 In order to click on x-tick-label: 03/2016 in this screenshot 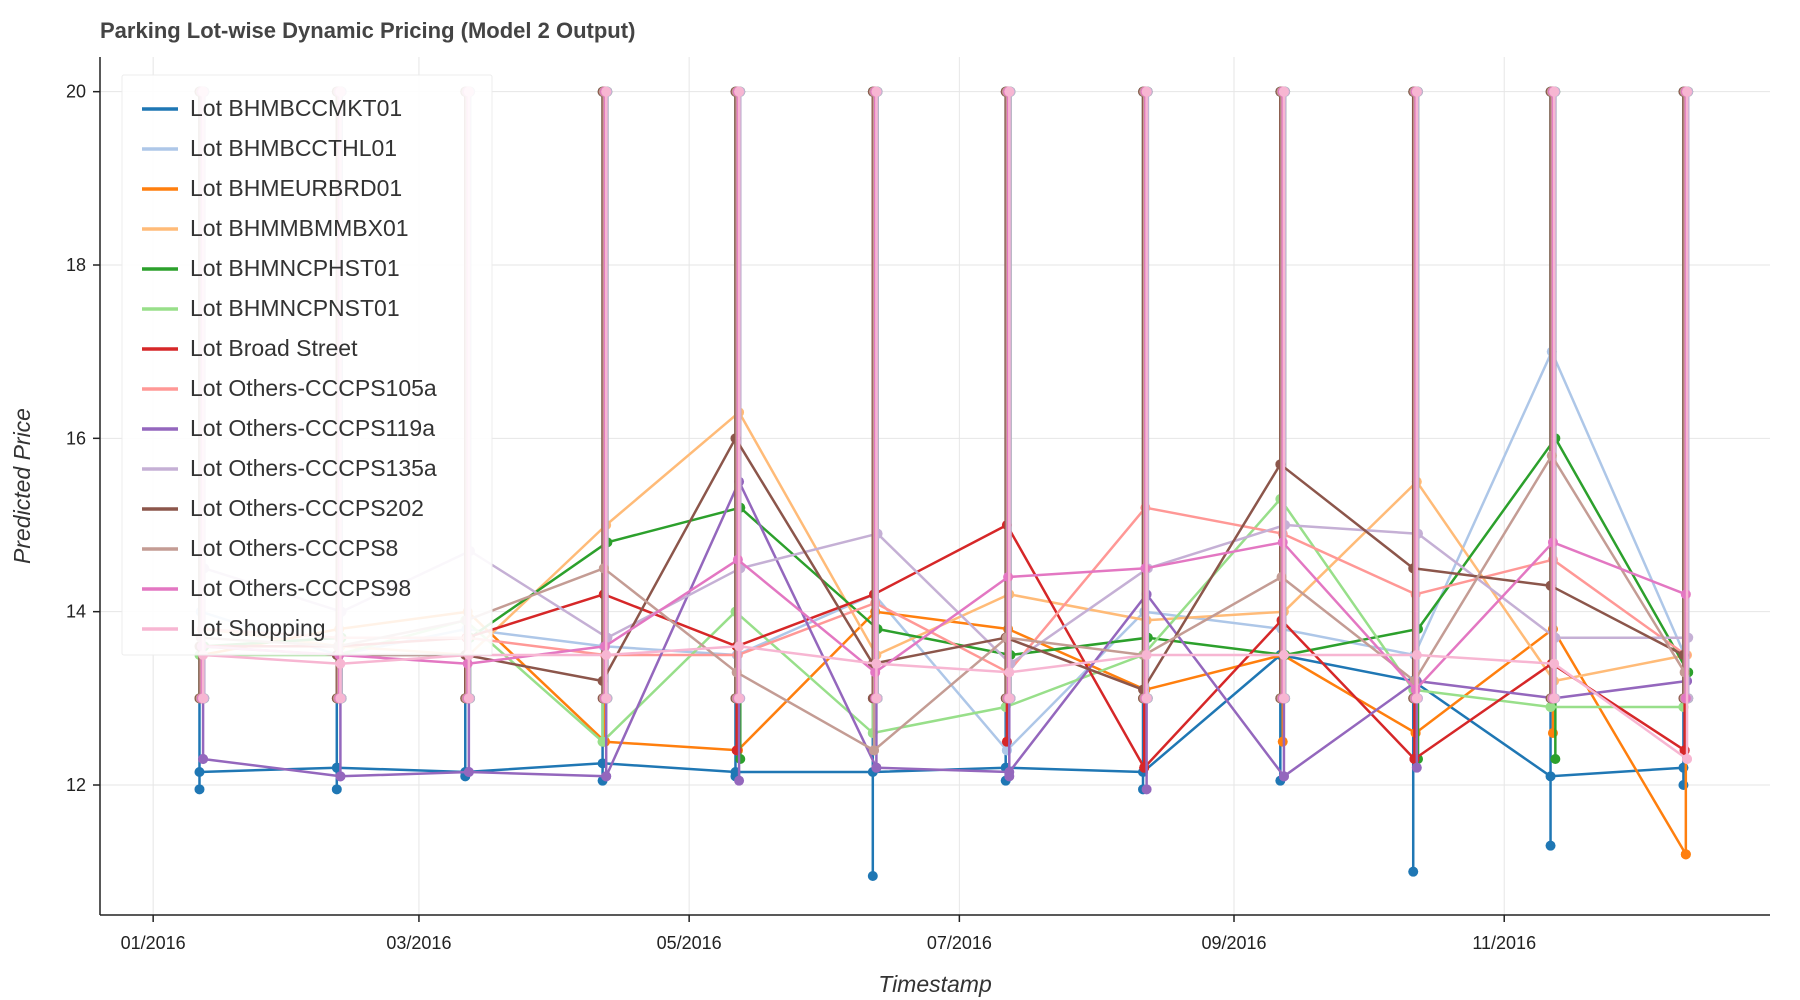, I will do `click(418, 943)`.